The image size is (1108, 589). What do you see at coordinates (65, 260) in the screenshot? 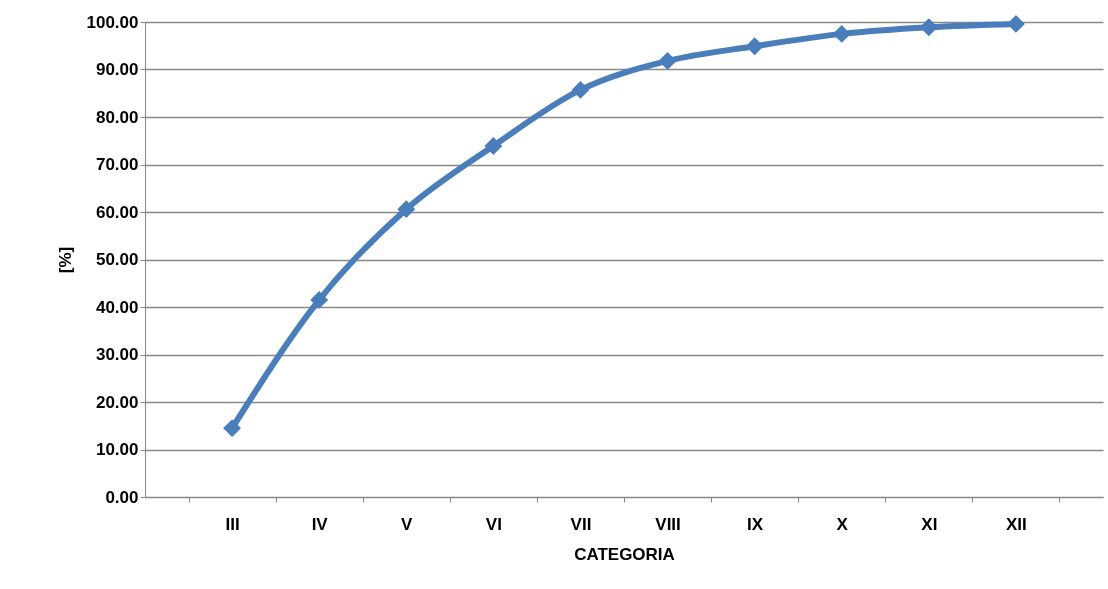
I see `y-axis-title: [%]` at bounding box center [65, 260].